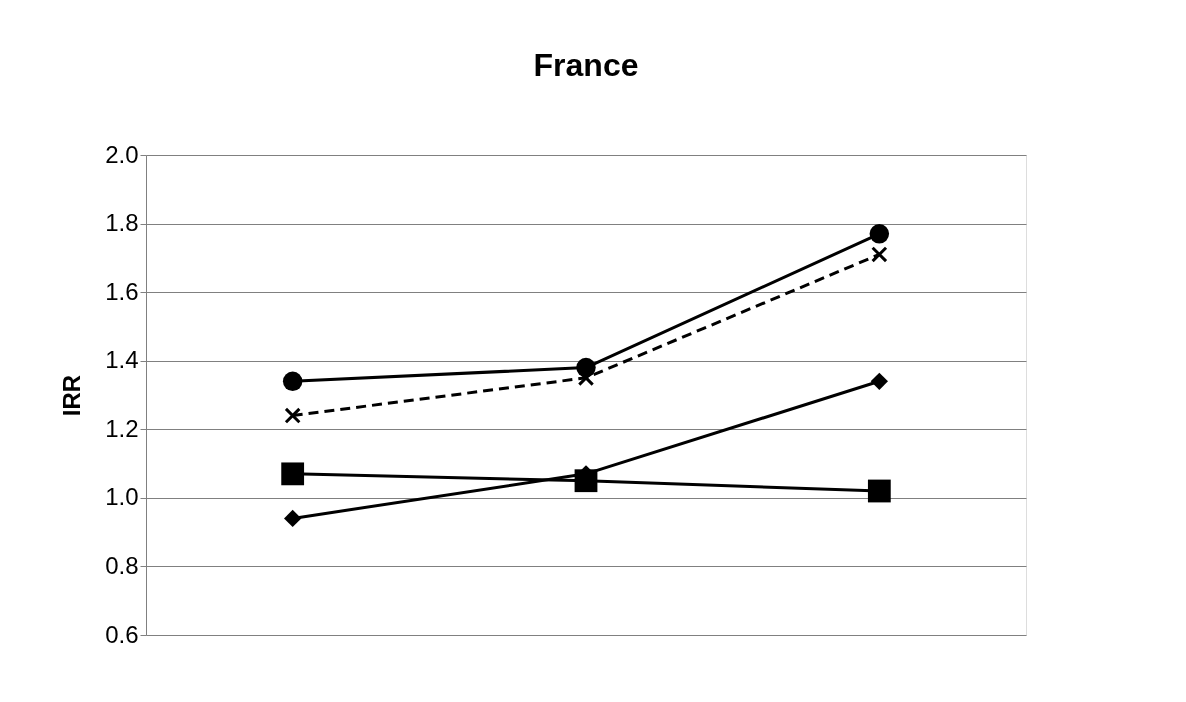 This screenshot has width=1186, height=702. Describe the element at coordinates (122, 223) in the screenshot. I see `y-tick-label: 1.8` at that location.